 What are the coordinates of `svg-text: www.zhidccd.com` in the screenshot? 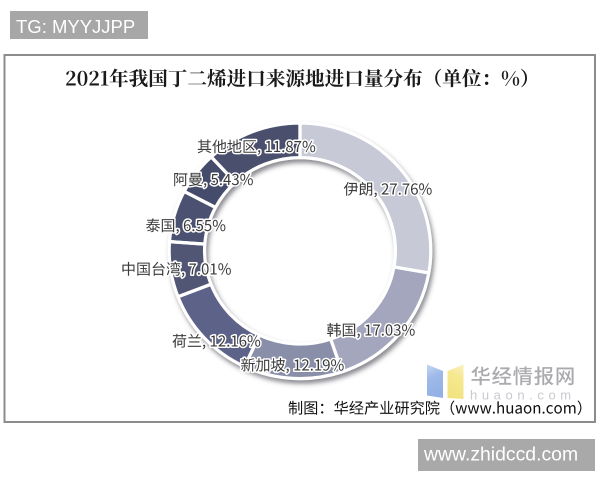 It's located at (500, 455).